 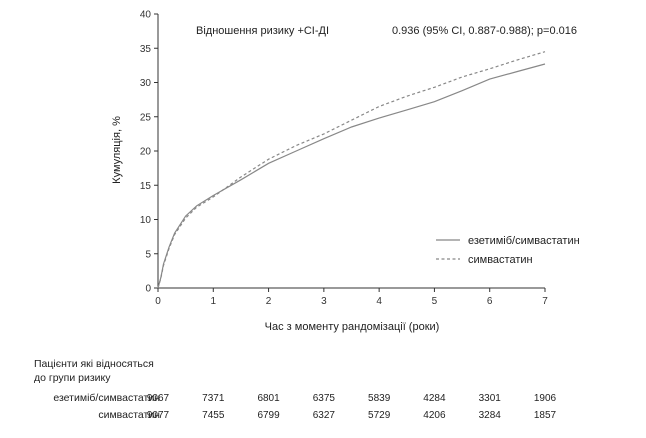 What do you see at coordinates (262, 31) in the screenshot?
I see `hazard-ratio-label: Відношення ризику +CI-ДІ` at bounding box center [262, 31].